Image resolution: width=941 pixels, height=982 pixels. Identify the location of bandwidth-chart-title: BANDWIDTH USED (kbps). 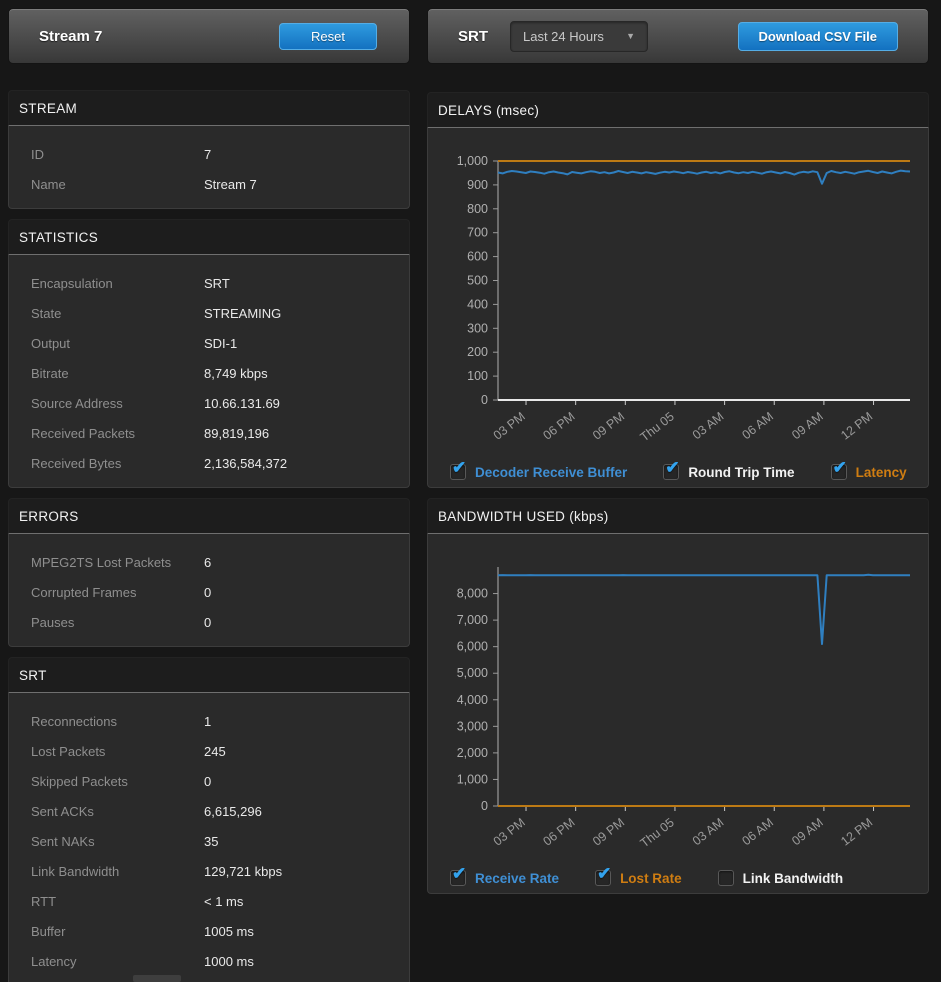
(678, 516).